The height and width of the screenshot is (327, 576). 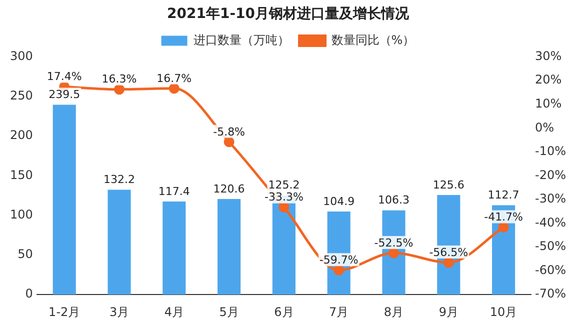 I want to click on y2-tick-label: -60%, so click(x=550, y=269).